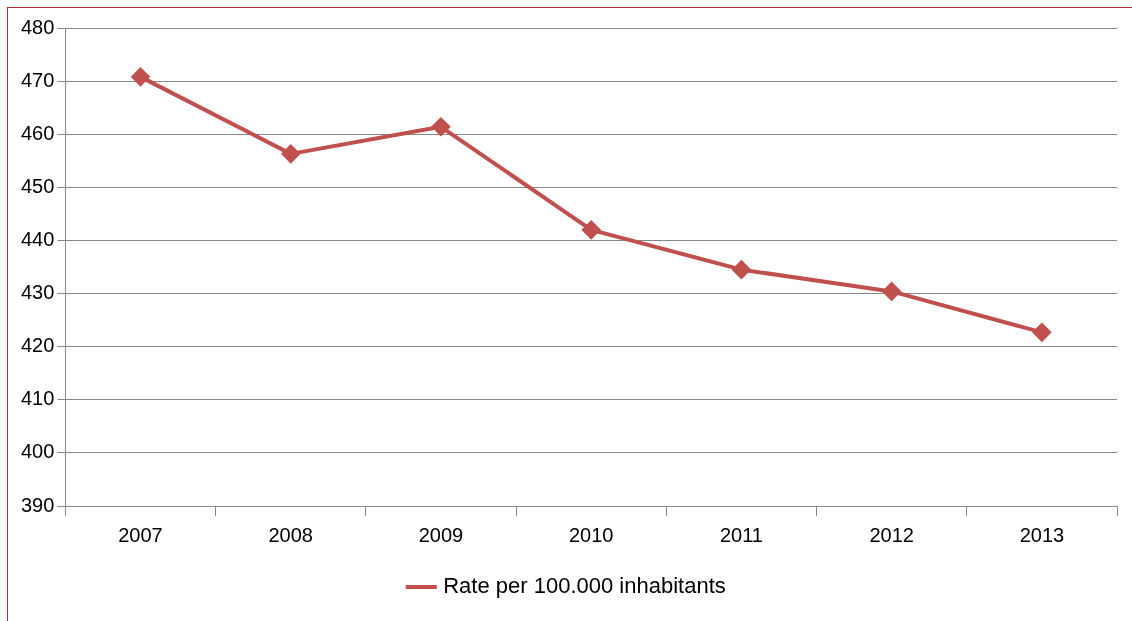 This screenshot has height=621, width=1132. What do you see at coordinates (1042, 534) in the screenshot?
I see `x-tick-label: 2013` at bounding box center [1042, 534].